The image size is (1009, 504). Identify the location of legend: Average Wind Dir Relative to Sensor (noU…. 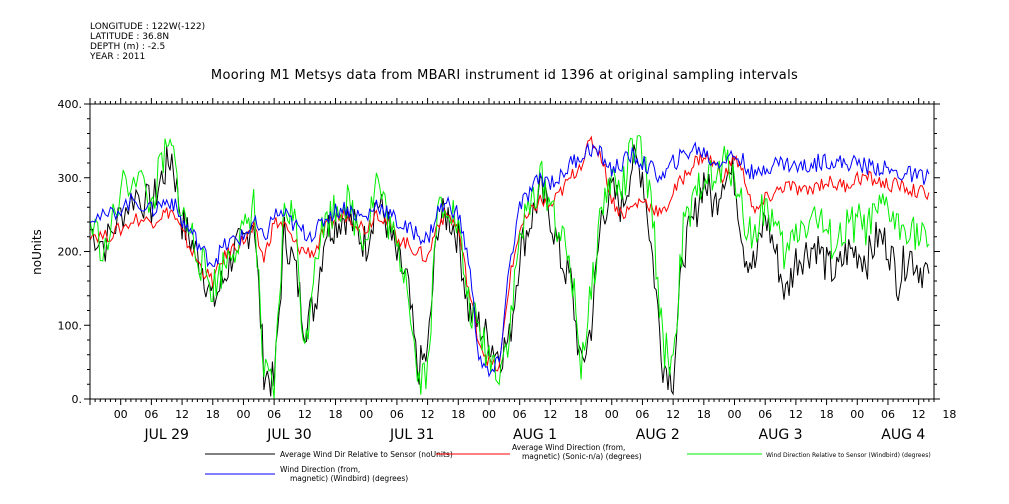
(568, 463).